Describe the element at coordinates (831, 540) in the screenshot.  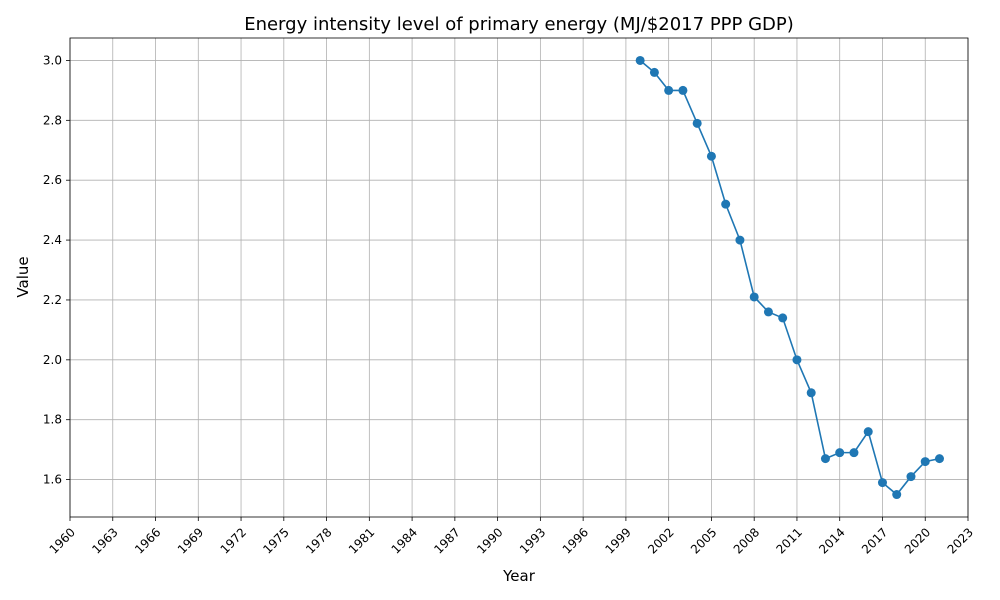
I see `x-tick-label: 2014` at that location.